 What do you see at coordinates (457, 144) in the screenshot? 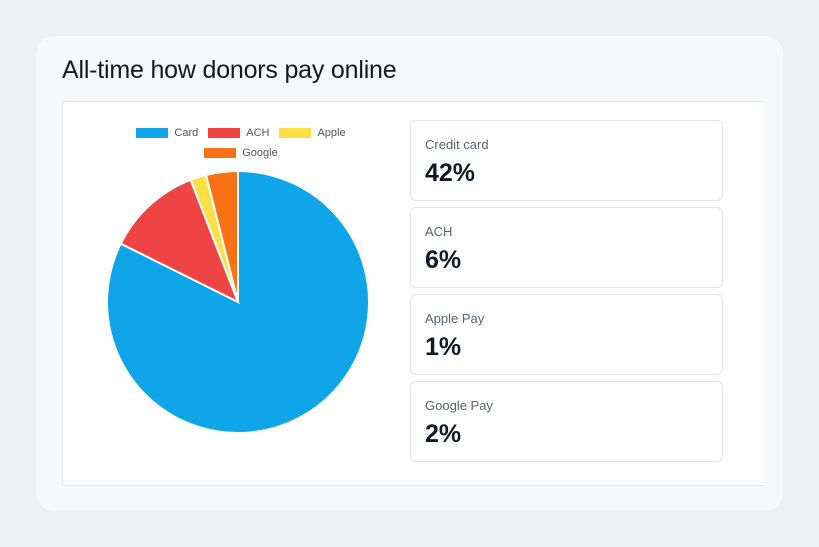
I see `stat-label: Credit card` at bounding box center [457, 144].